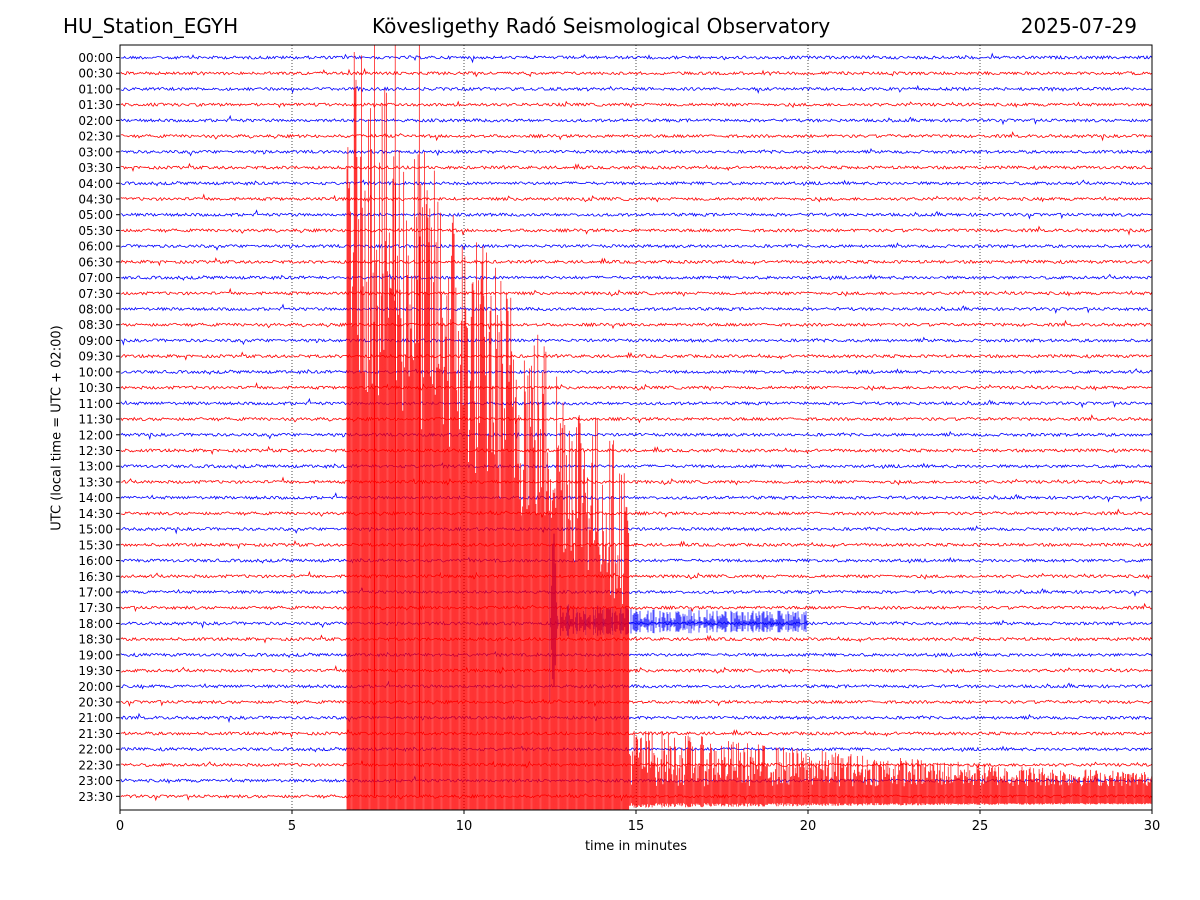 Image resolution: width=1200 pixels, height=900 pixels. I want to click on y-tick-label-11:00: 11:00, so click(95, 404).